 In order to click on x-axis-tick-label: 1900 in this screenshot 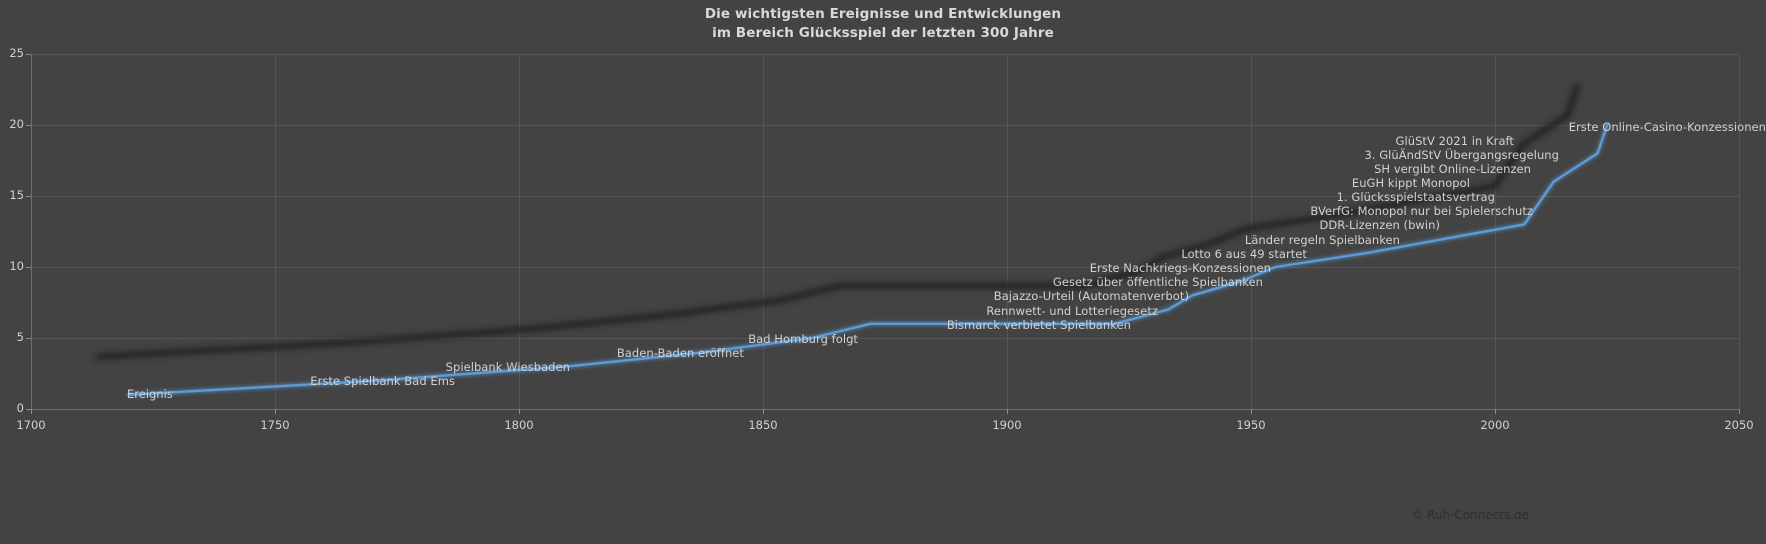, I will do `click(1007, 425)`.